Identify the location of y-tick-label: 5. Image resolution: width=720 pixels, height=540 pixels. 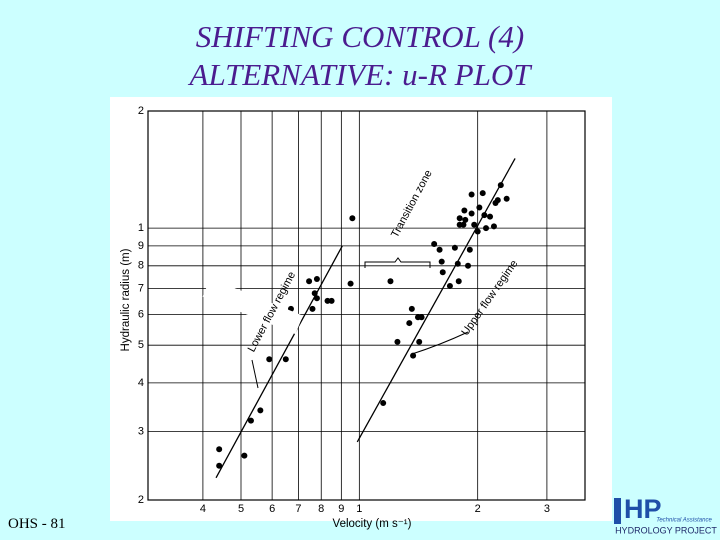
(141, 345).